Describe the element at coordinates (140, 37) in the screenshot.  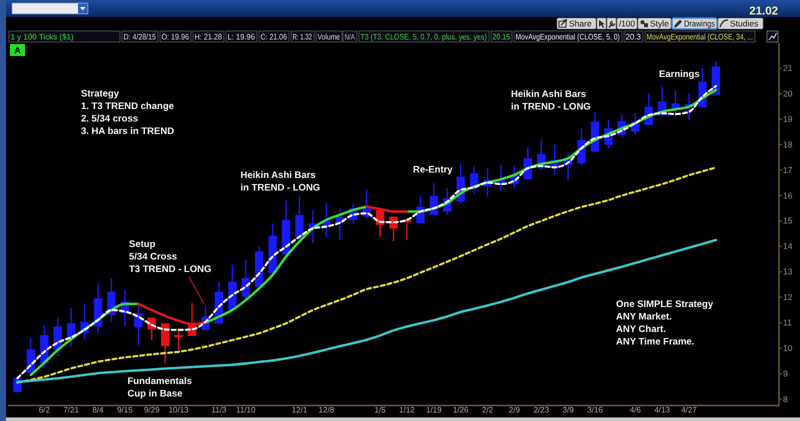
I see `text: D: 4/28/15` at that location.